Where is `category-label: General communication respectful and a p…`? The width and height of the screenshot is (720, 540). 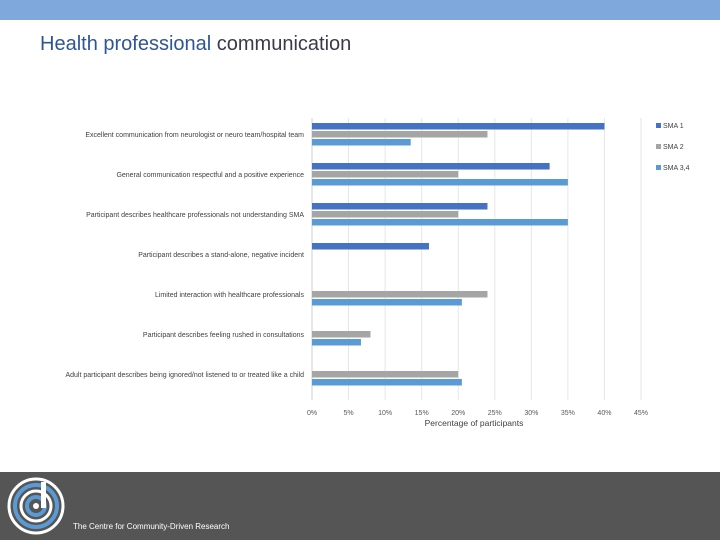 category-label: General communication respectful and a p… is located at coordinates (210, 175).